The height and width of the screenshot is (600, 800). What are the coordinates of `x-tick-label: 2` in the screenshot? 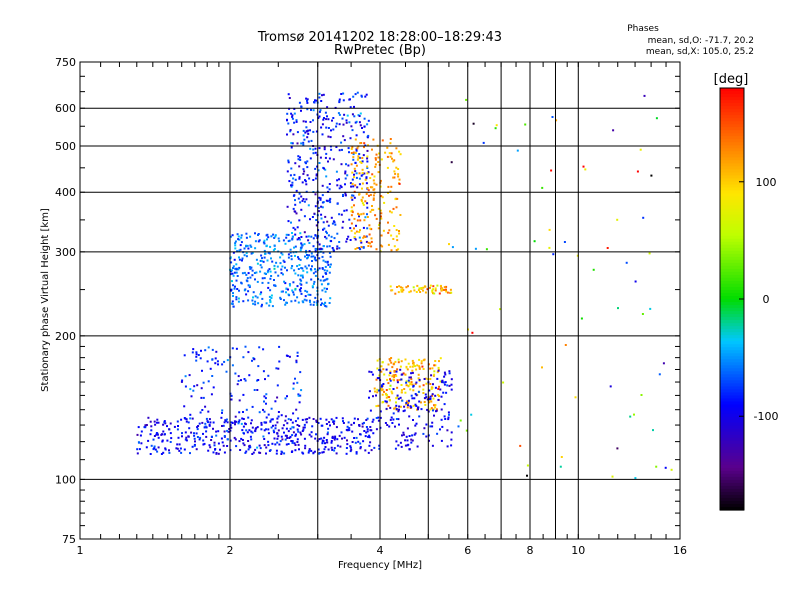 It's located at (230, 550).